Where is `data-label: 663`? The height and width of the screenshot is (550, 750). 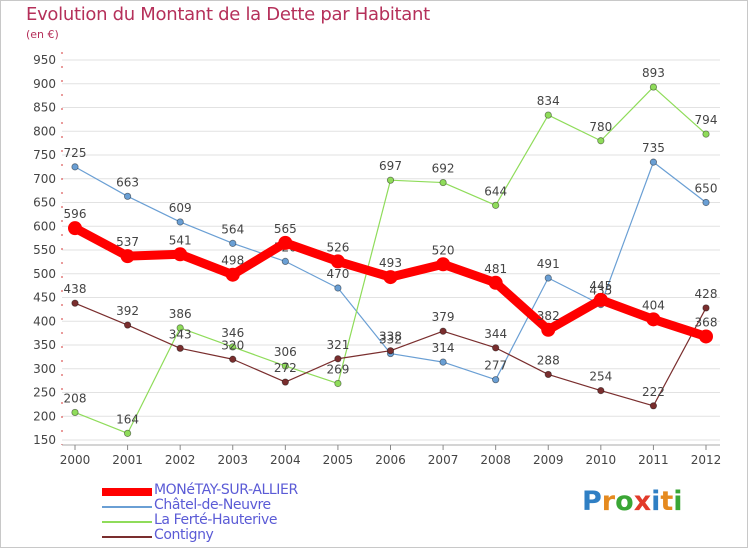
data-label: 663 is located at coordinates (127, 182).